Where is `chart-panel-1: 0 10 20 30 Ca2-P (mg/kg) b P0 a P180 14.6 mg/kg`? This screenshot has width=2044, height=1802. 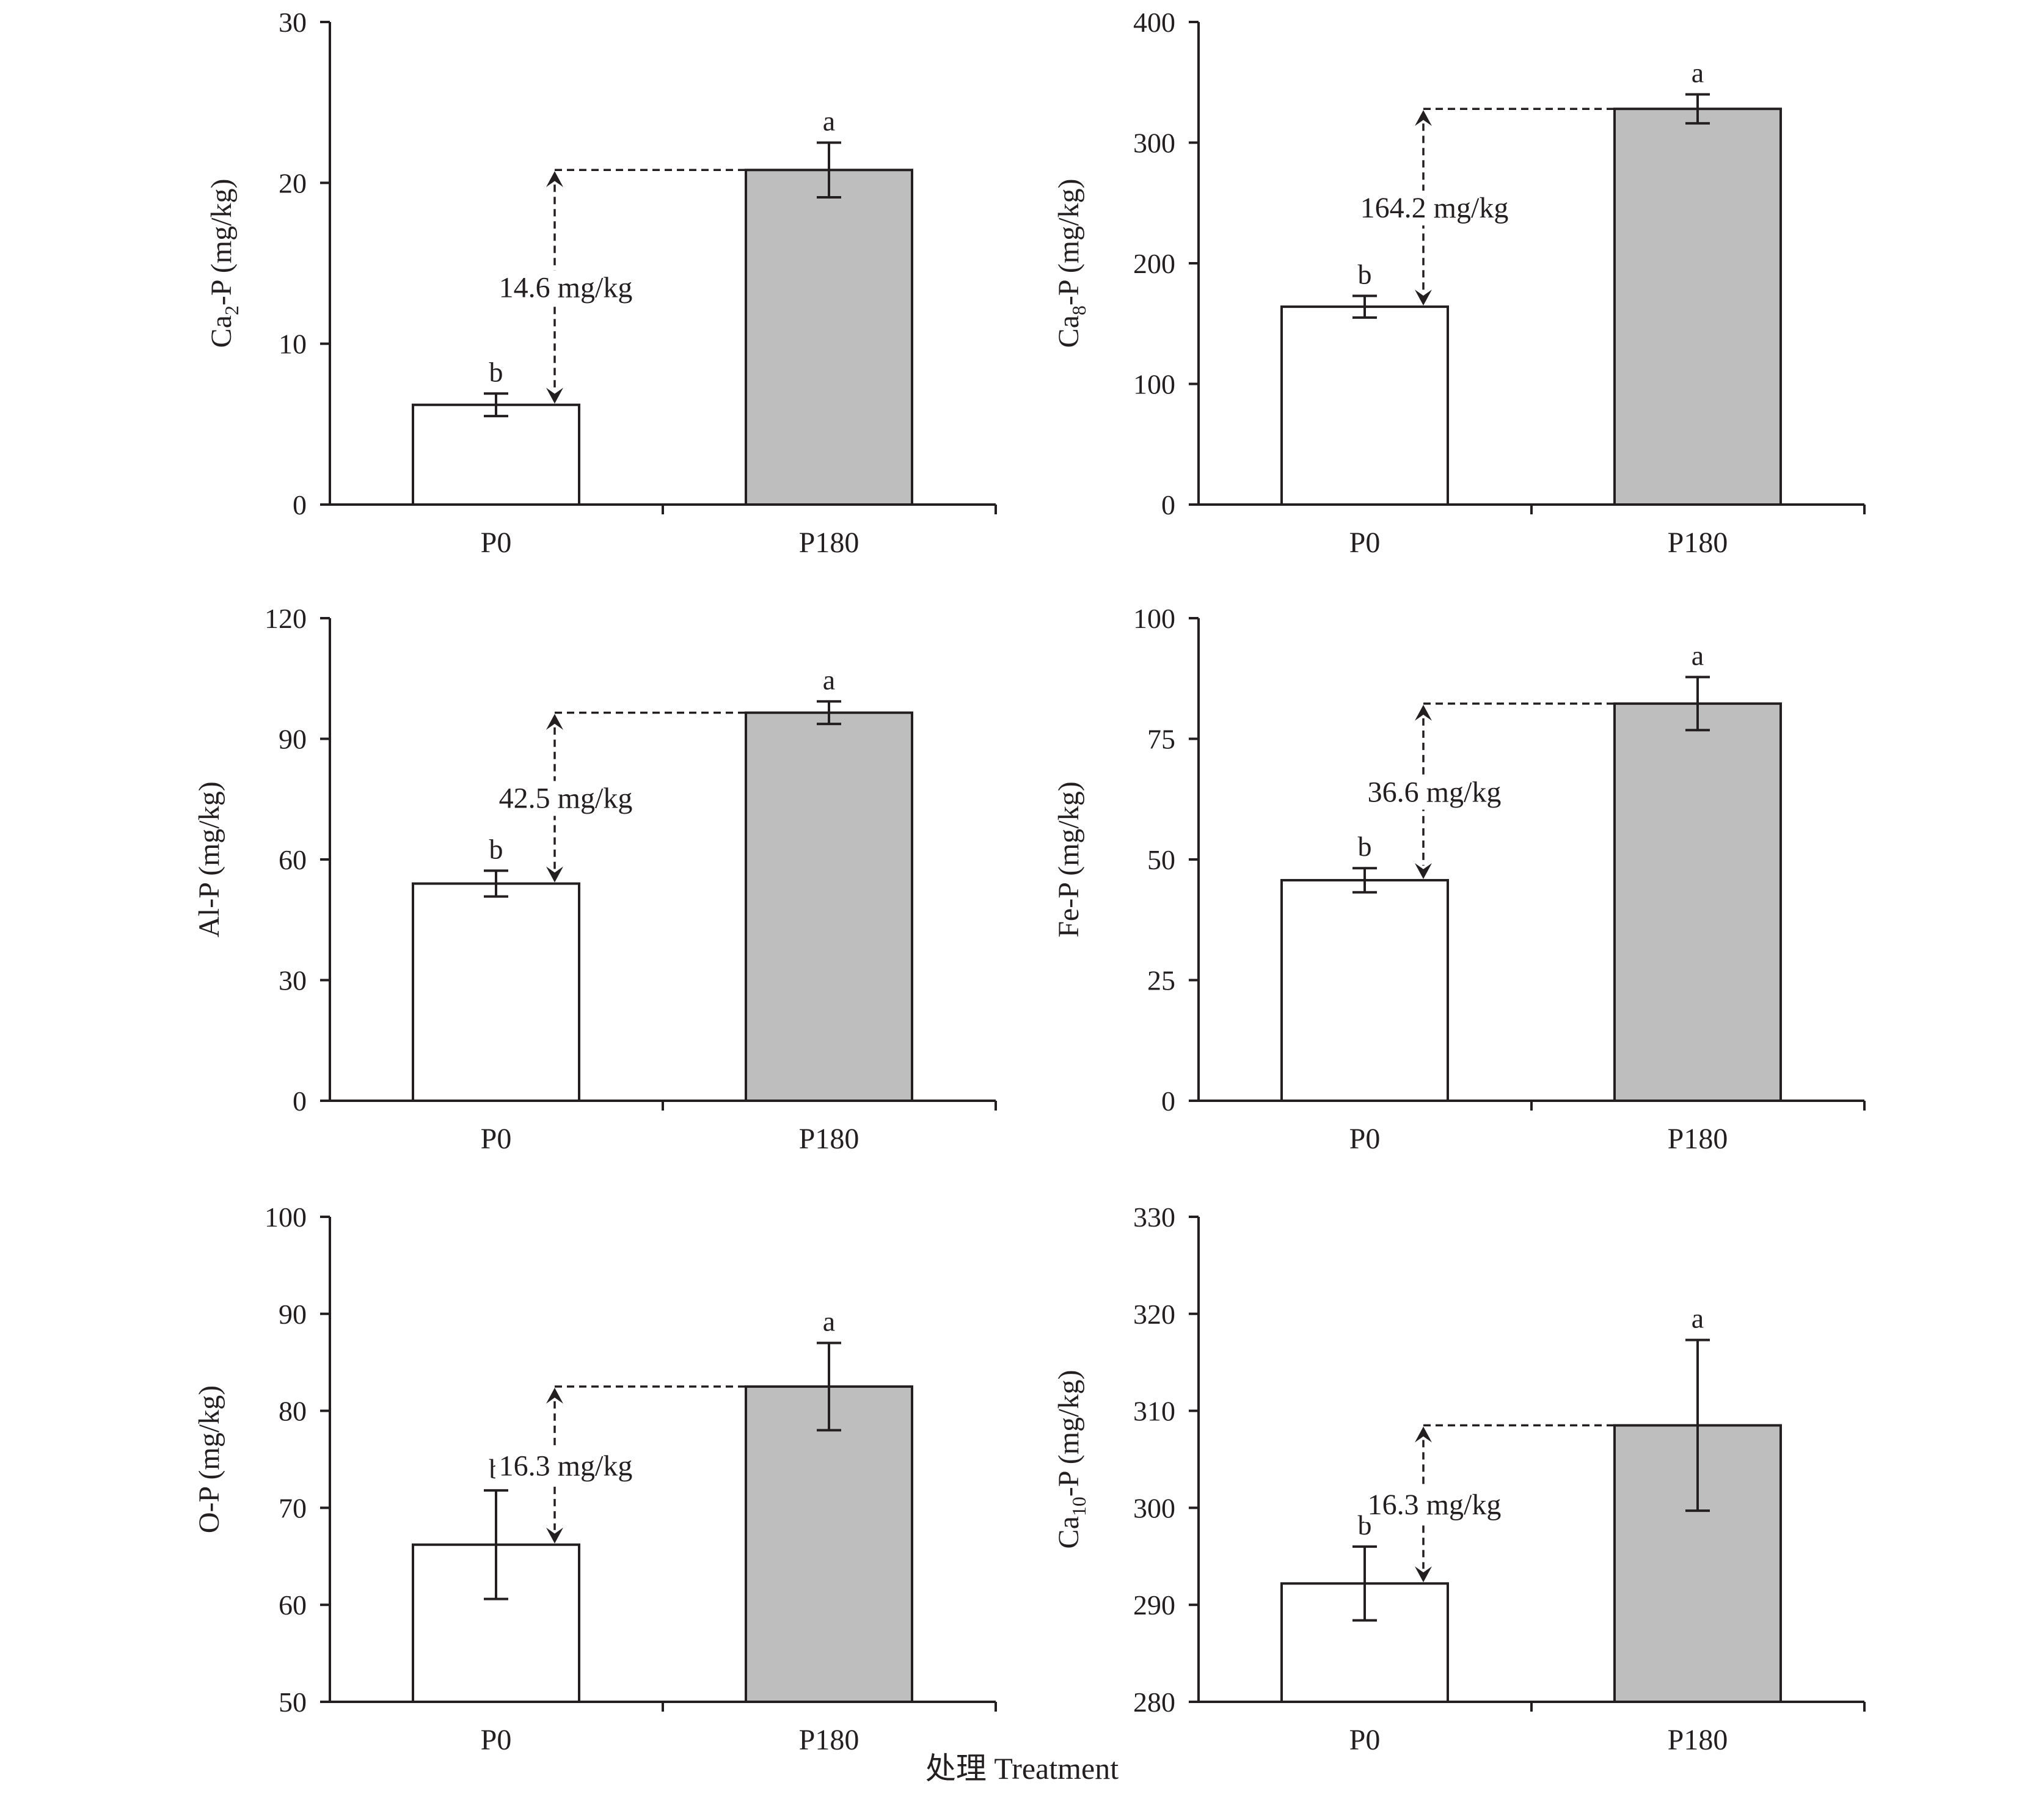
chart-panel-1: 0 10 20 30 Ca2-P (mg/kg) b P0 a P180 14.6 mg/kg is located at coordinates (601, 283).